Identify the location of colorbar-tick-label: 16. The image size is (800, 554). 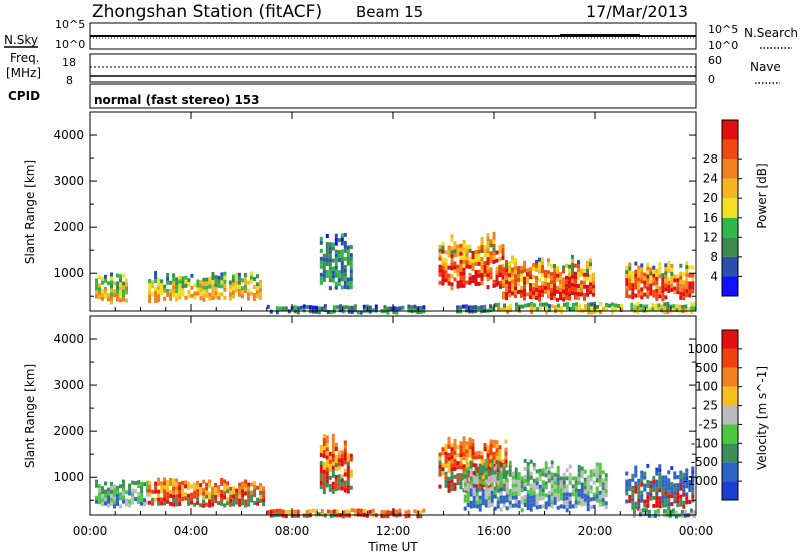
(710, 218).